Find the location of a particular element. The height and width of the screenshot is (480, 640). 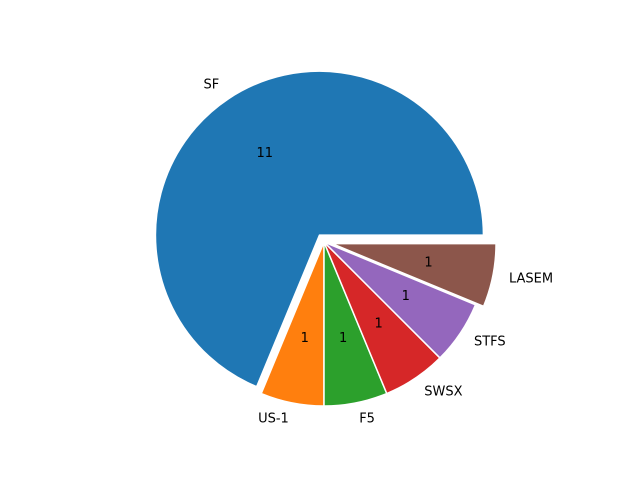

slice-label-sf: SF is located at coordinates (211, 85).